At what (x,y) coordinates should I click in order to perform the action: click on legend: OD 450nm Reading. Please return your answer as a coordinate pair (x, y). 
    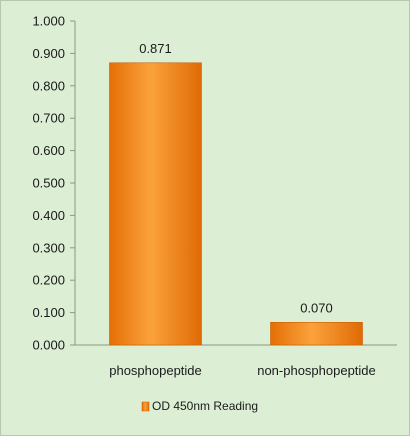
    Looking at the image, I should click on (199, 406).